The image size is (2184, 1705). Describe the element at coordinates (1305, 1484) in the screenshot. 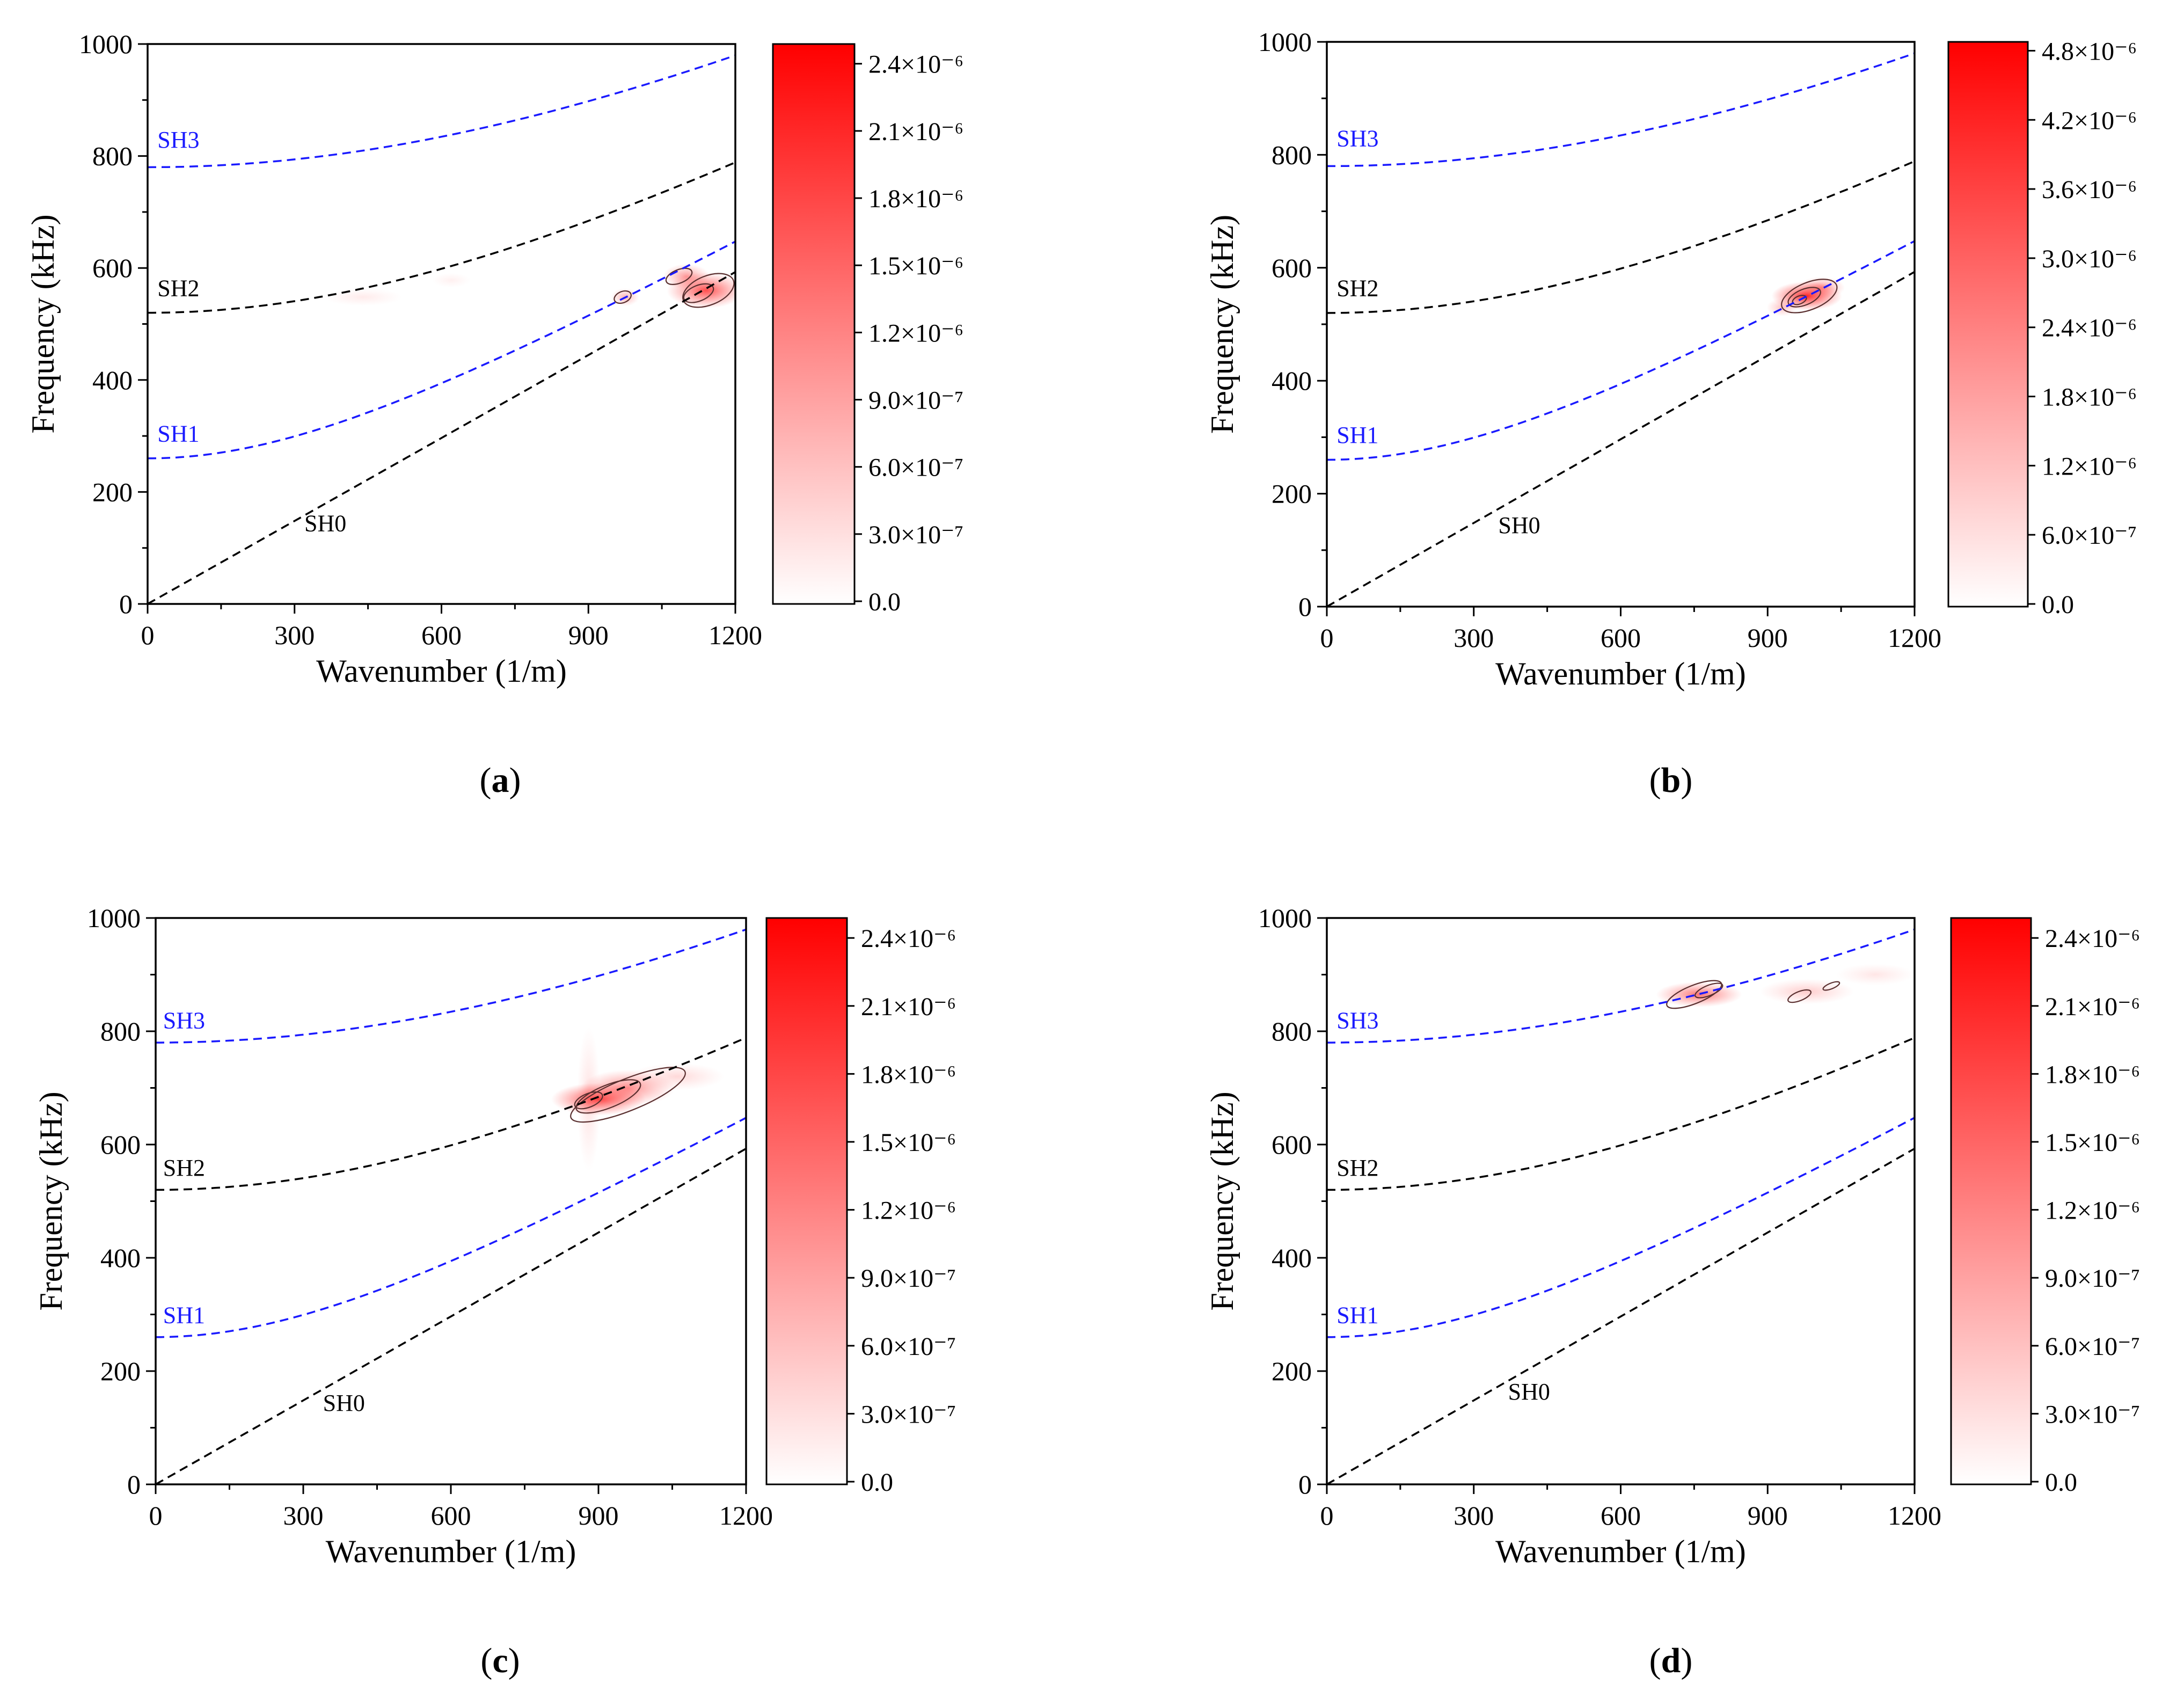

I see `y-tick-label: 0` at that location.